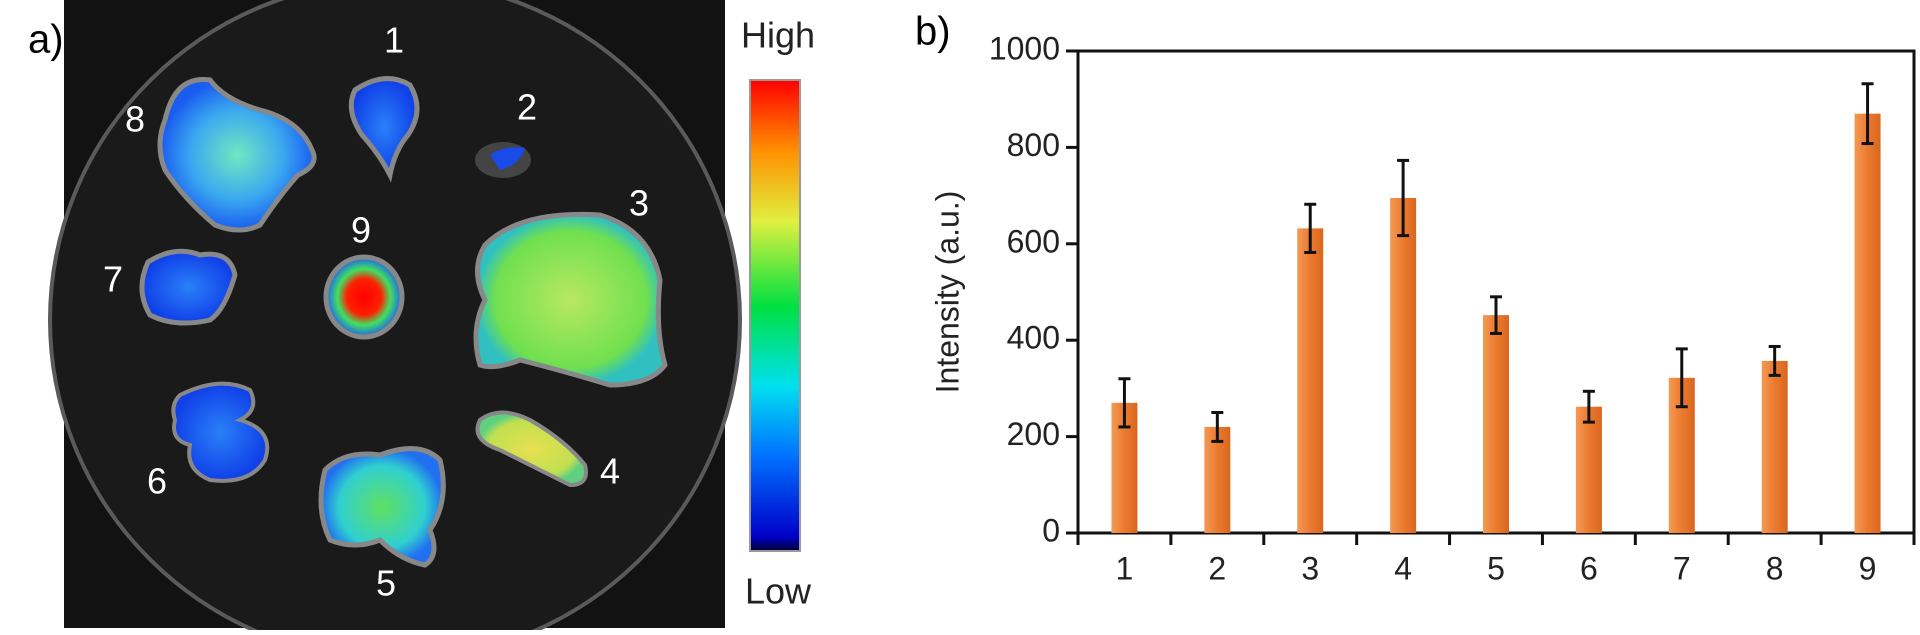 The height and width of the screenshot is (635, 1920). I want to click on panel-label: b), so click(933, 32).